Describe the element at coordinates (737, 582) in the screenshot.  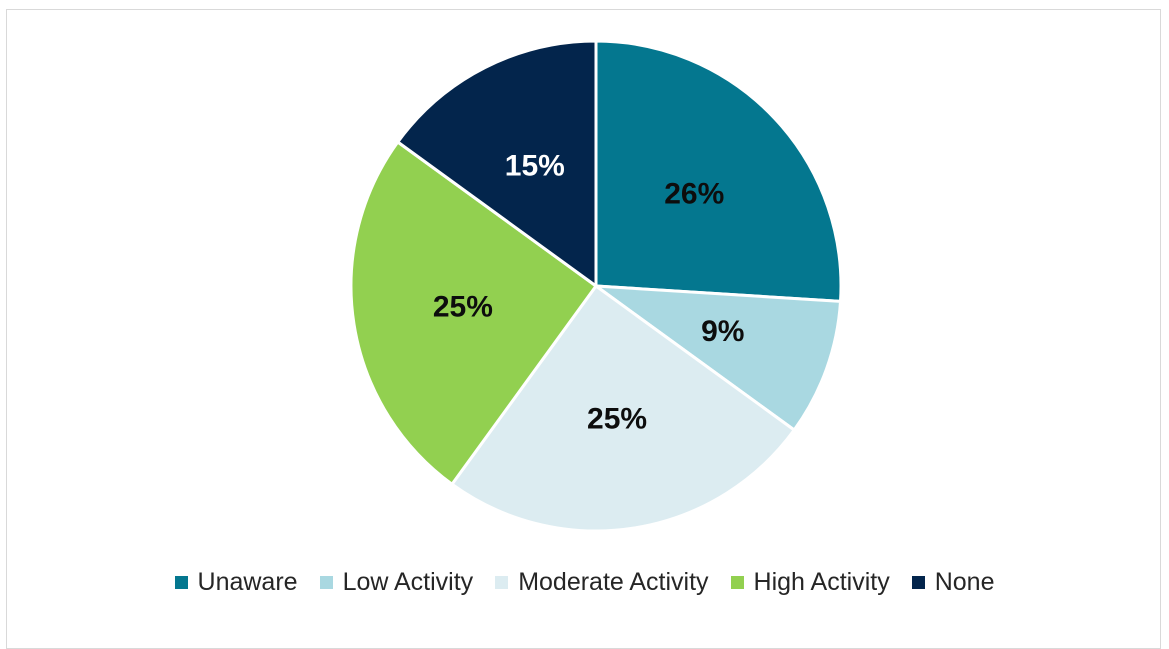
I see `legend-swatch-high-activity` at that location.